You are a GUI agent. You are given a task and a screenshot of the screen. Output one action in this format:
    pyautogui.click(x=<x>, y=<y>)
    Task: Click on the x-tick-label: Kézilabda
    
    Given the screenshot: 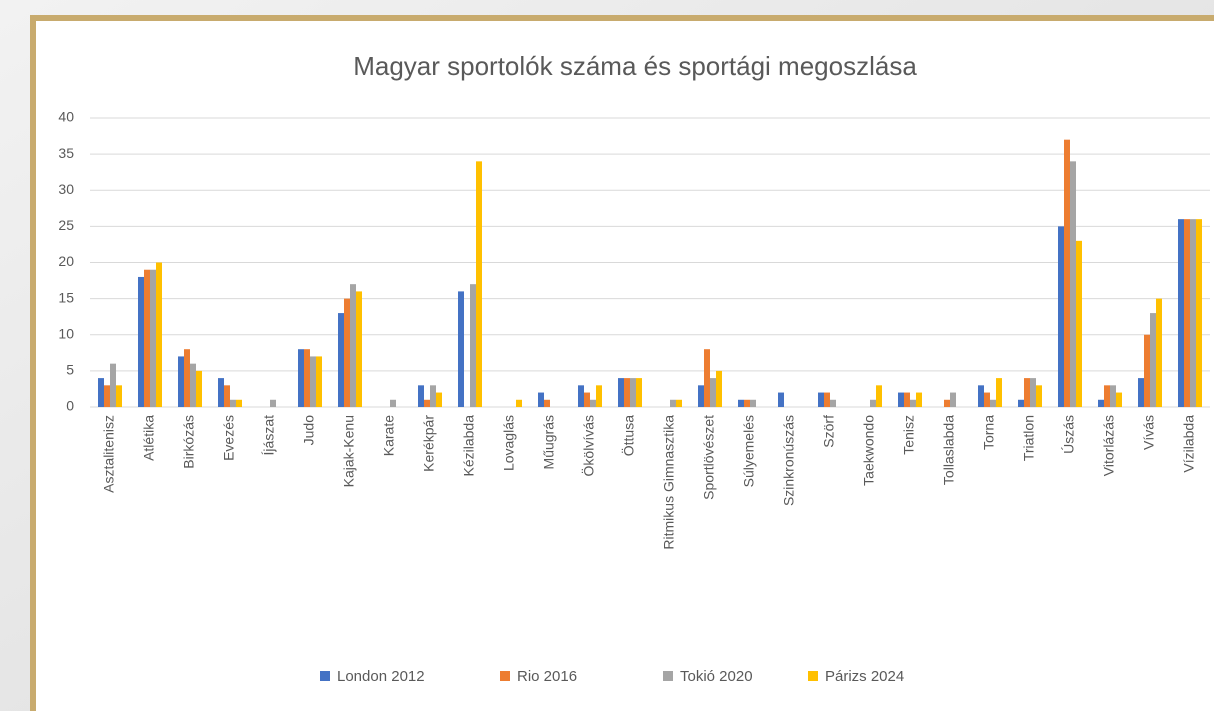 What is the action you would take?
    pyautogui.click(x=469, y=446)
    